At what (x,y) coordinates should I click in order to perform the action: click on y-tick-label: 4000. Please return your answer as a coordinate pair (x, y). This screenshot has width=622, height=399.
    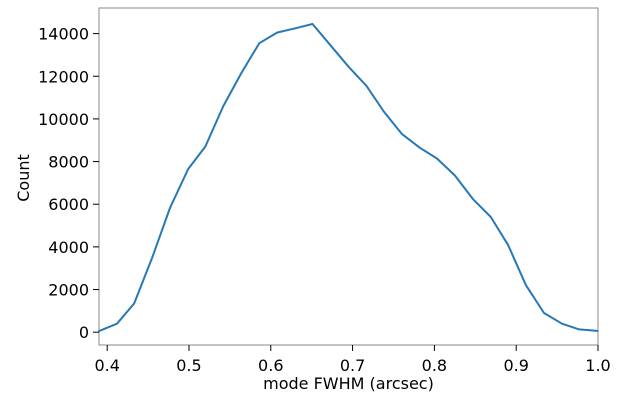
    Looking at the image, I should click on (68, 247).